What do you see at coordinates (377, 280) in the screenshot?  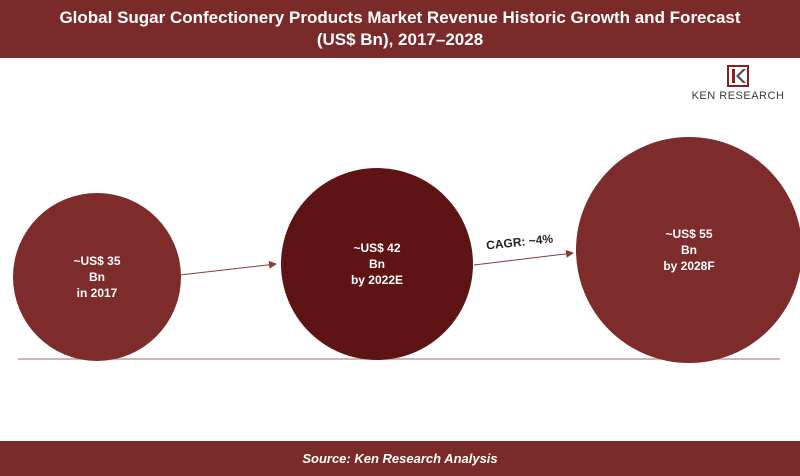 I see `bubble-label-2022E-line-3: by 2022E` at bounding box center [377, 280].